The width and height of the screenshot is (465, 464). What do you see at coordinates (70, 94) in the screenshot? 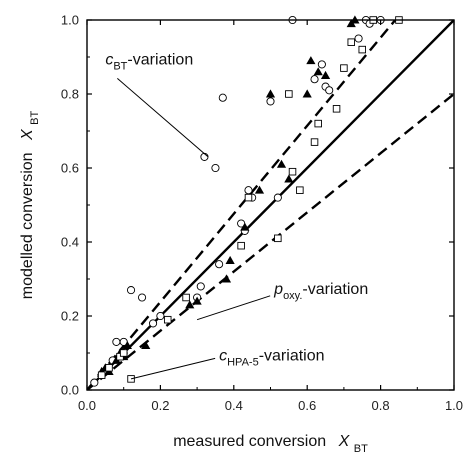
I see `y-tick-label: 0.8` at bounding box center [70, 94].